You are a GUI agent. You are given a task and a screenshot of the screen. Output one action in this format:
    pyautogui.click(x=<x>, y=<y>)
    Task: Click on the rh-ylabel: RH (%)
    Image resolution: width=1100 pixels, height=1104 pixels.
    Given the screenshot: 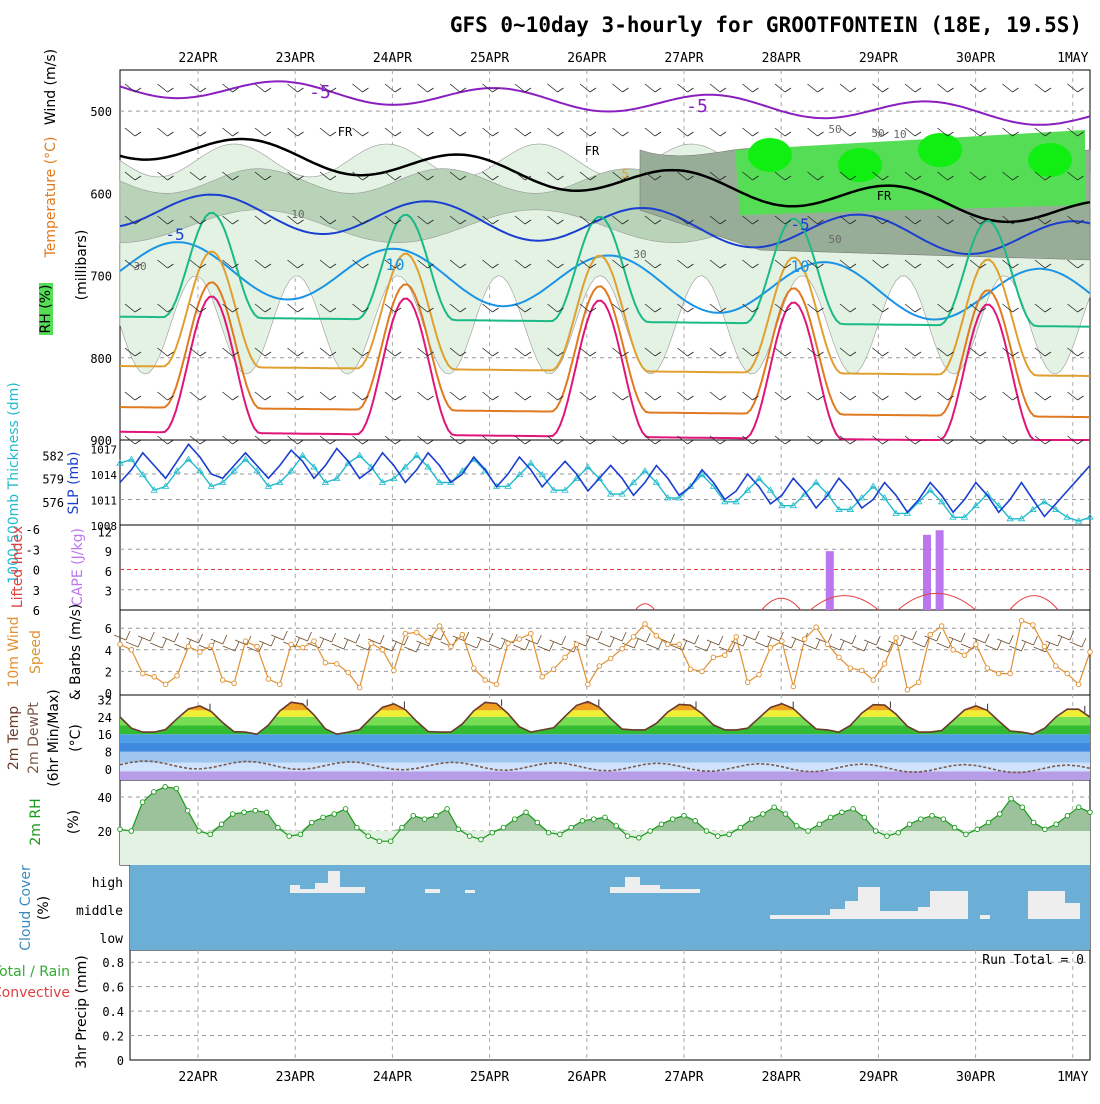 What is the action you would take?
    pyautogui.click(x=46, y=309)
    